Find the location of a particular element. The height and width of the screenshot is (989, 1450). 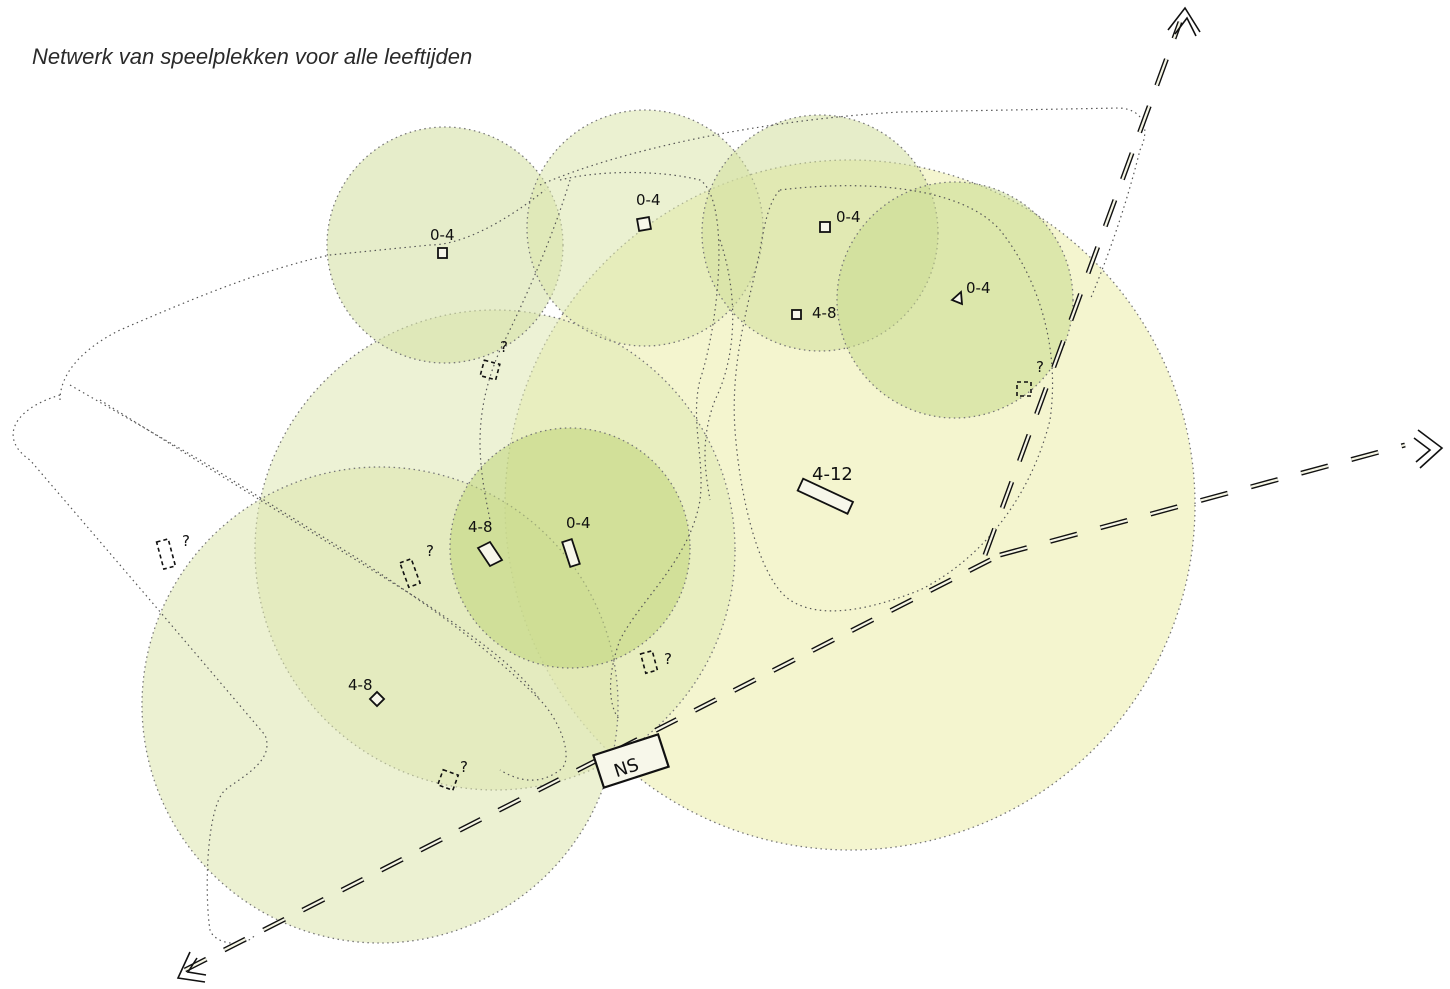

question-mark-5: ? is located at coordinates (668, 659).